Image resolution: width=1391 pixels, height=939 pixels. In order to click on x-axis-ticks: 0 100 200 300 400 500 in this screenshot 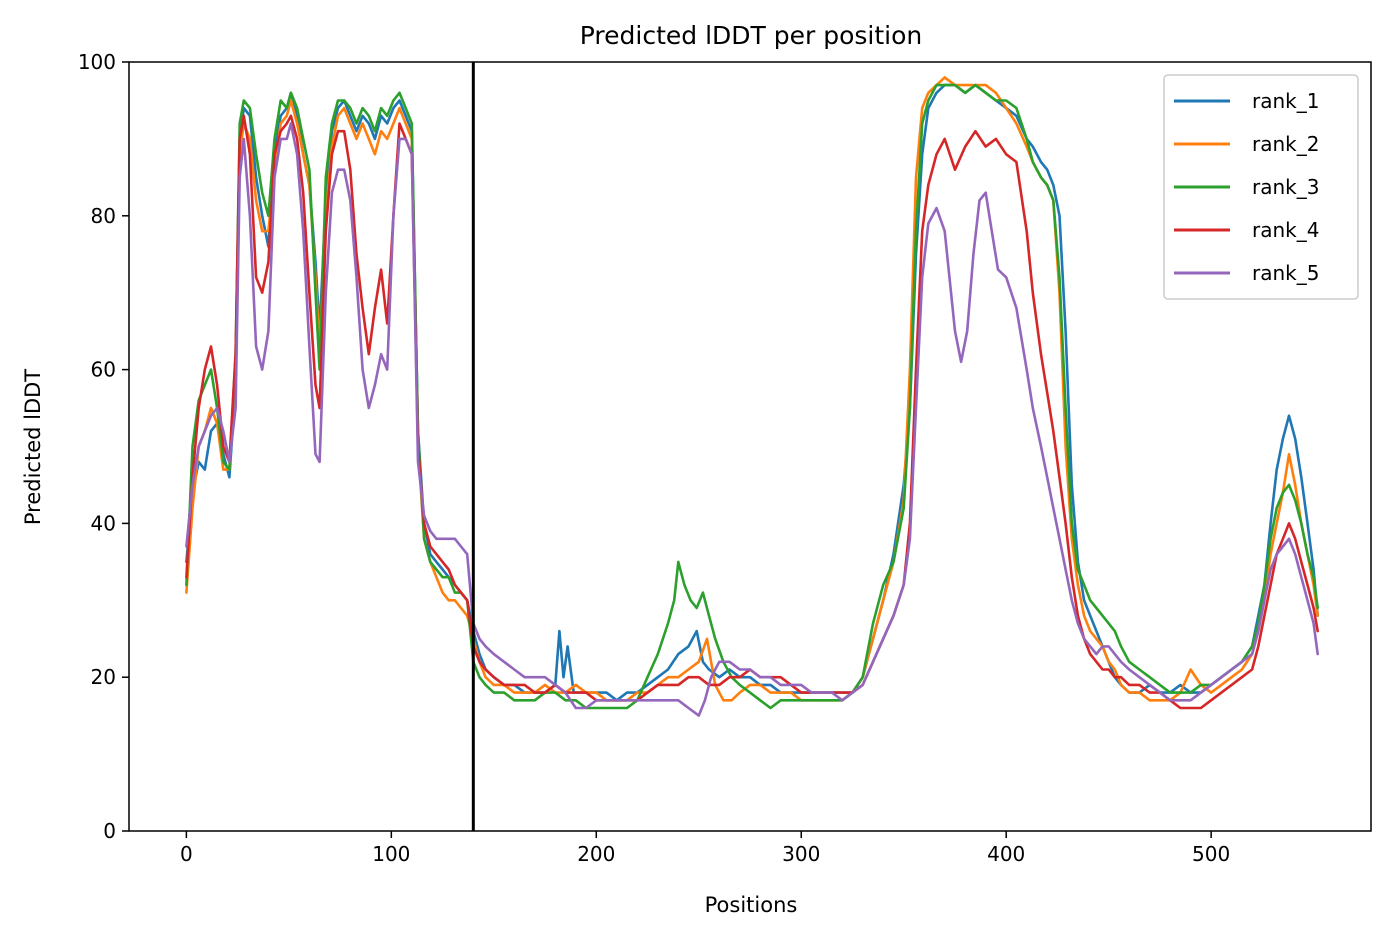, I will do `click(705, 848)`.